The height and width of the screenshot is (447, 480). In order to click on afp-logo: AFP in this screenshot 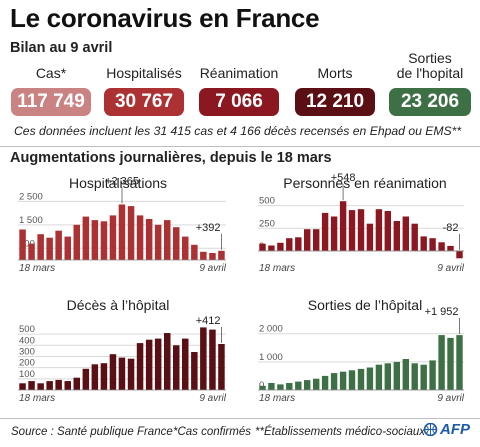, I will do `click(446, 429)`.